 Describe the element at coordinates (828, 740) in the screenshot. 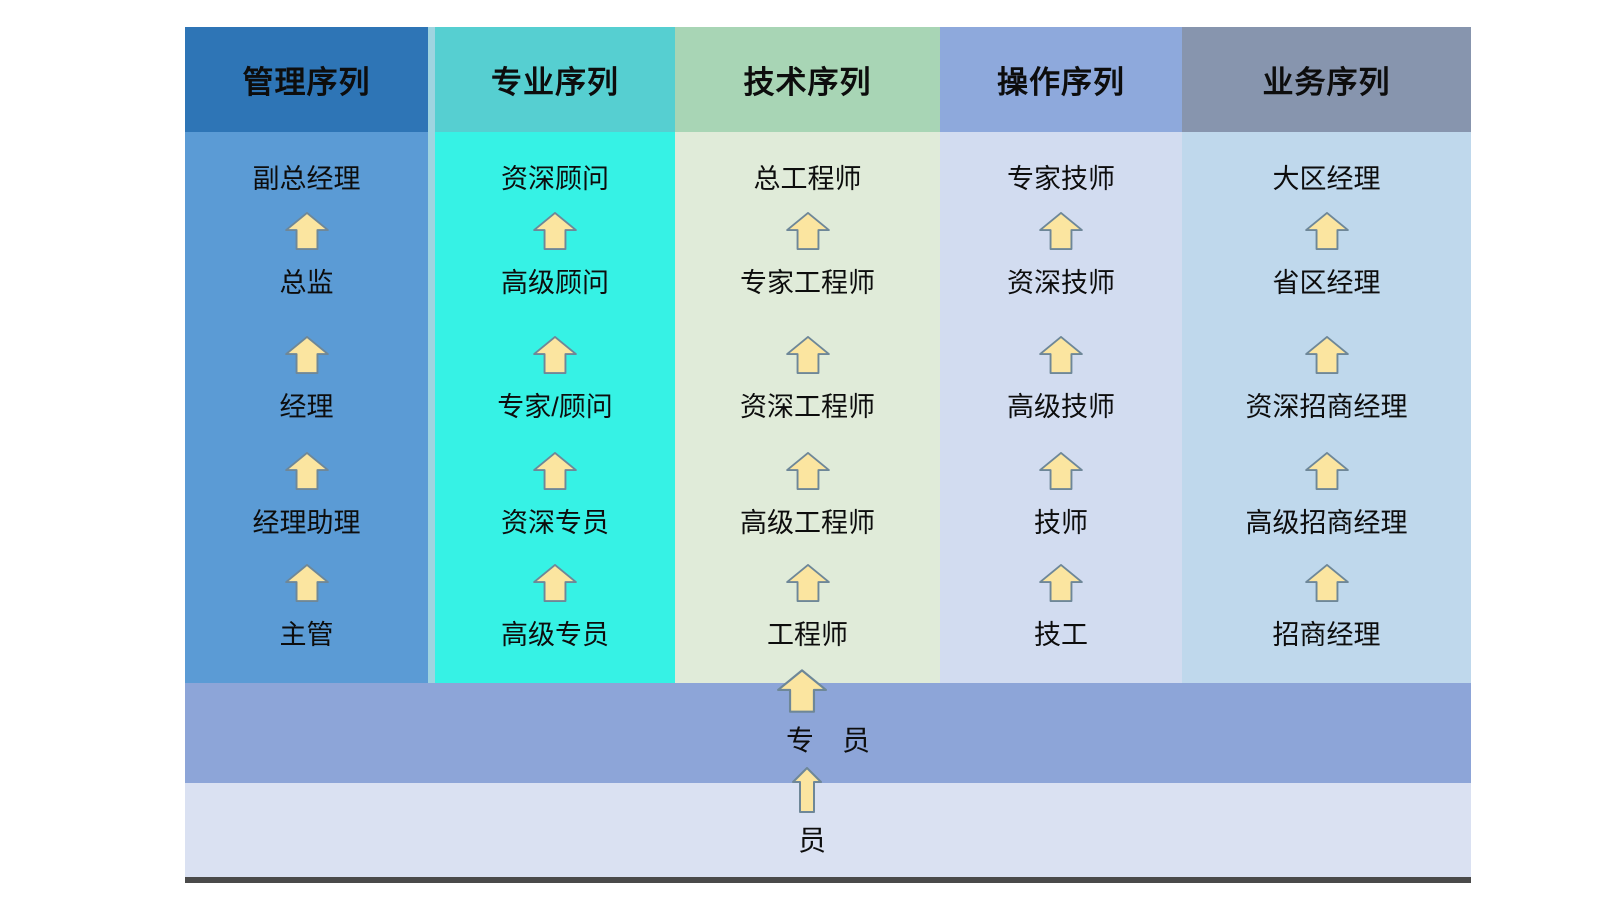

I see `band-label-zhuanyuan: 专 员` at that location.